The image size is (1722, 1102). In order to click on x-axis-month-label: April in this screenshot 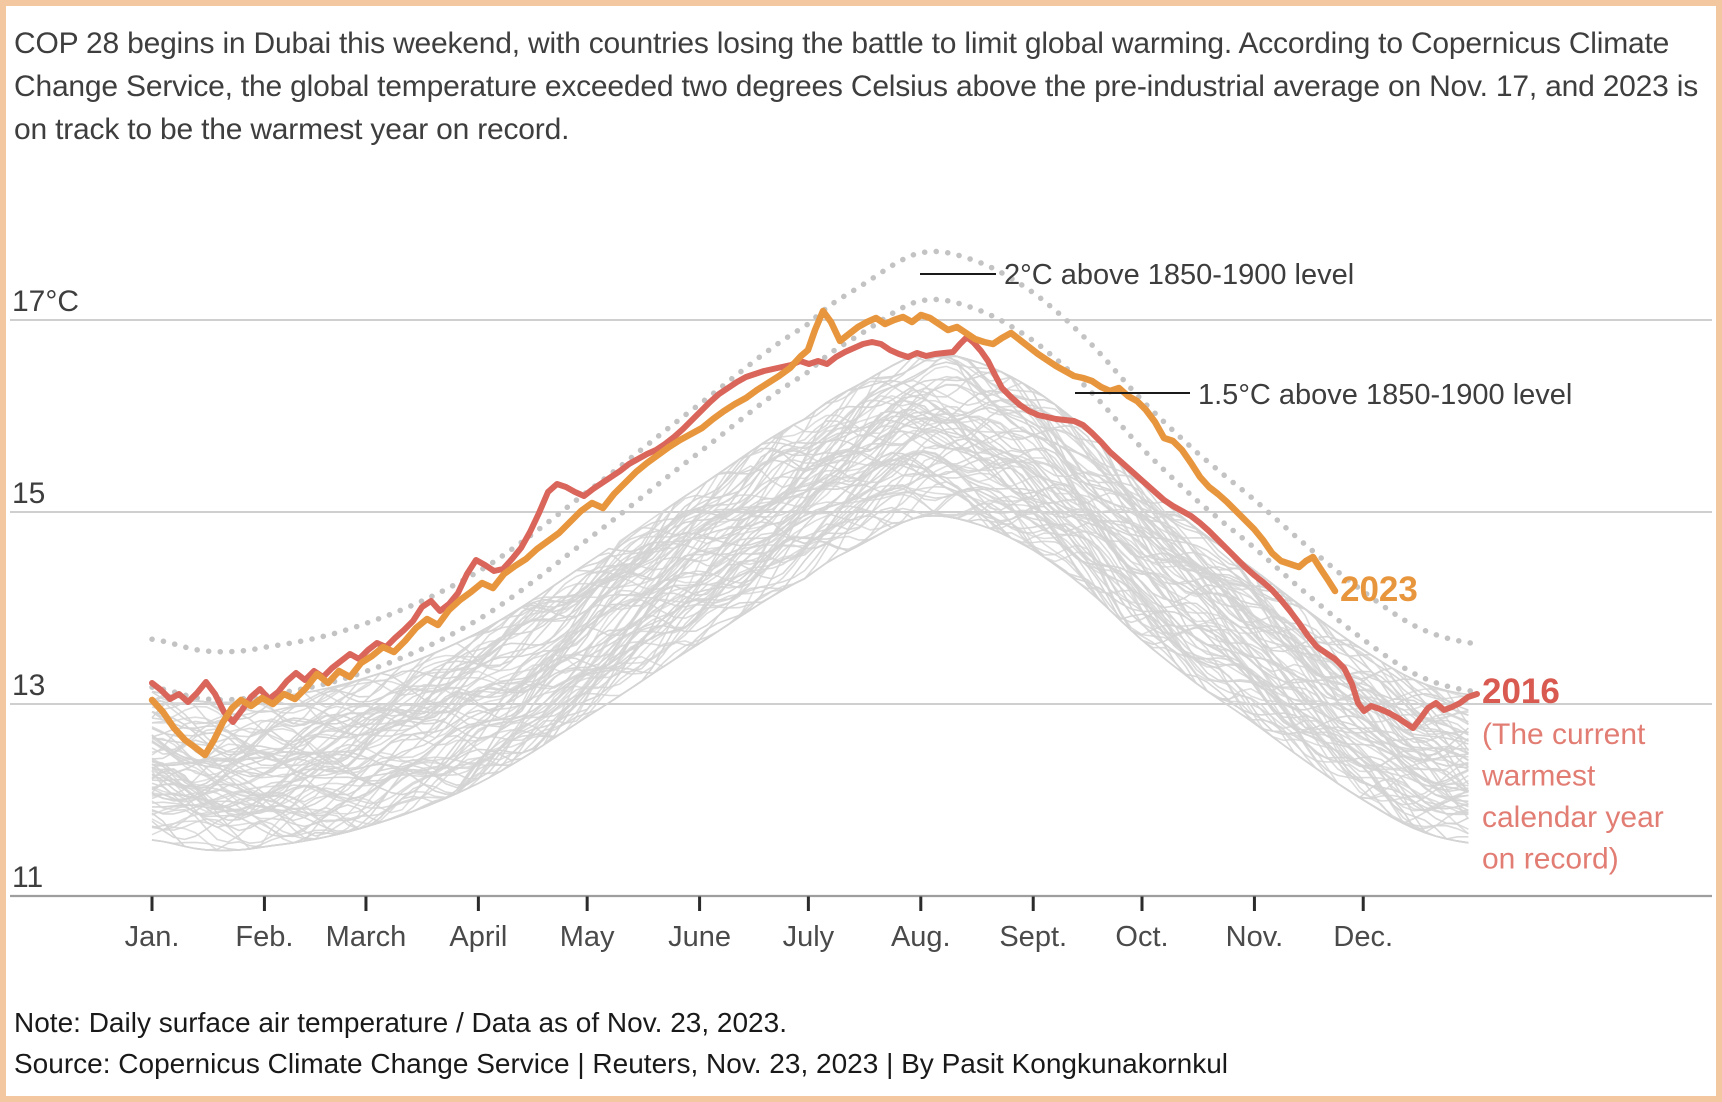, I will do `click(478, 937)`.